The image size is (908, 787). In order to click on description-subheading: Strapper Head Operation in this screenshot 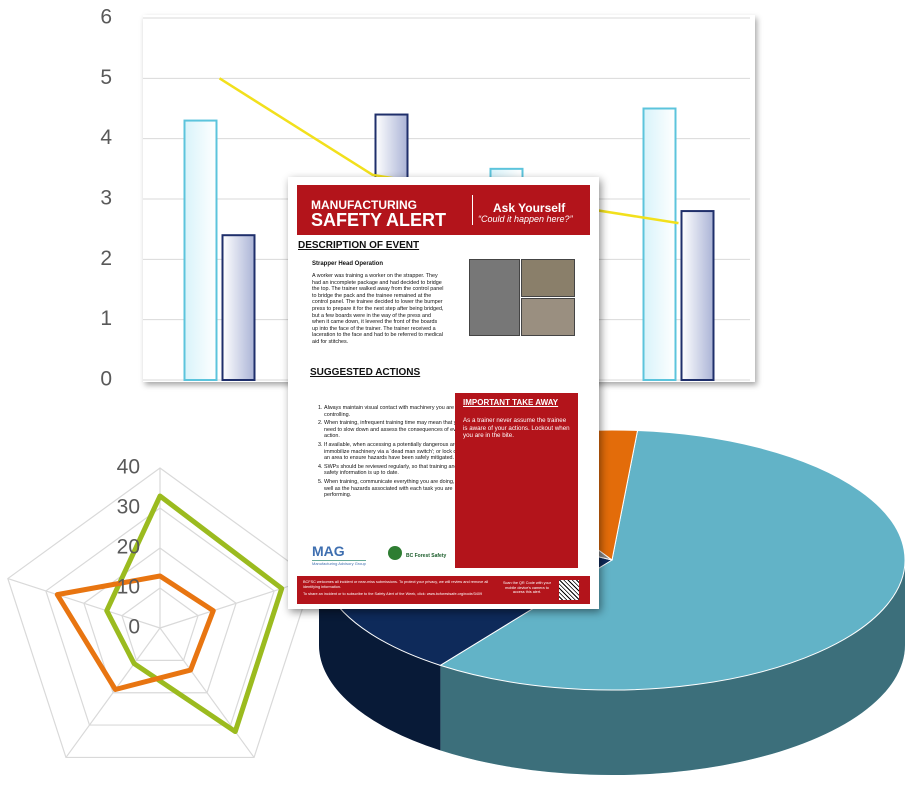, I will do `click(348, 264)`.